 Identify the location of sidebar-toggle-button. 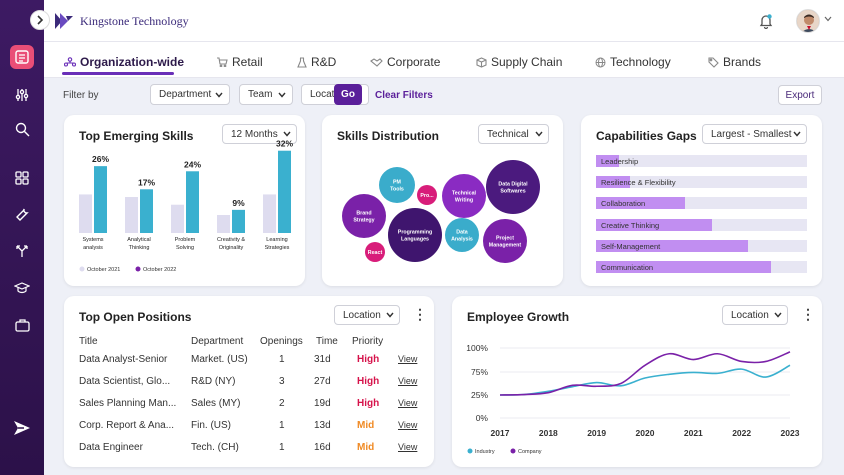
(40, 20).